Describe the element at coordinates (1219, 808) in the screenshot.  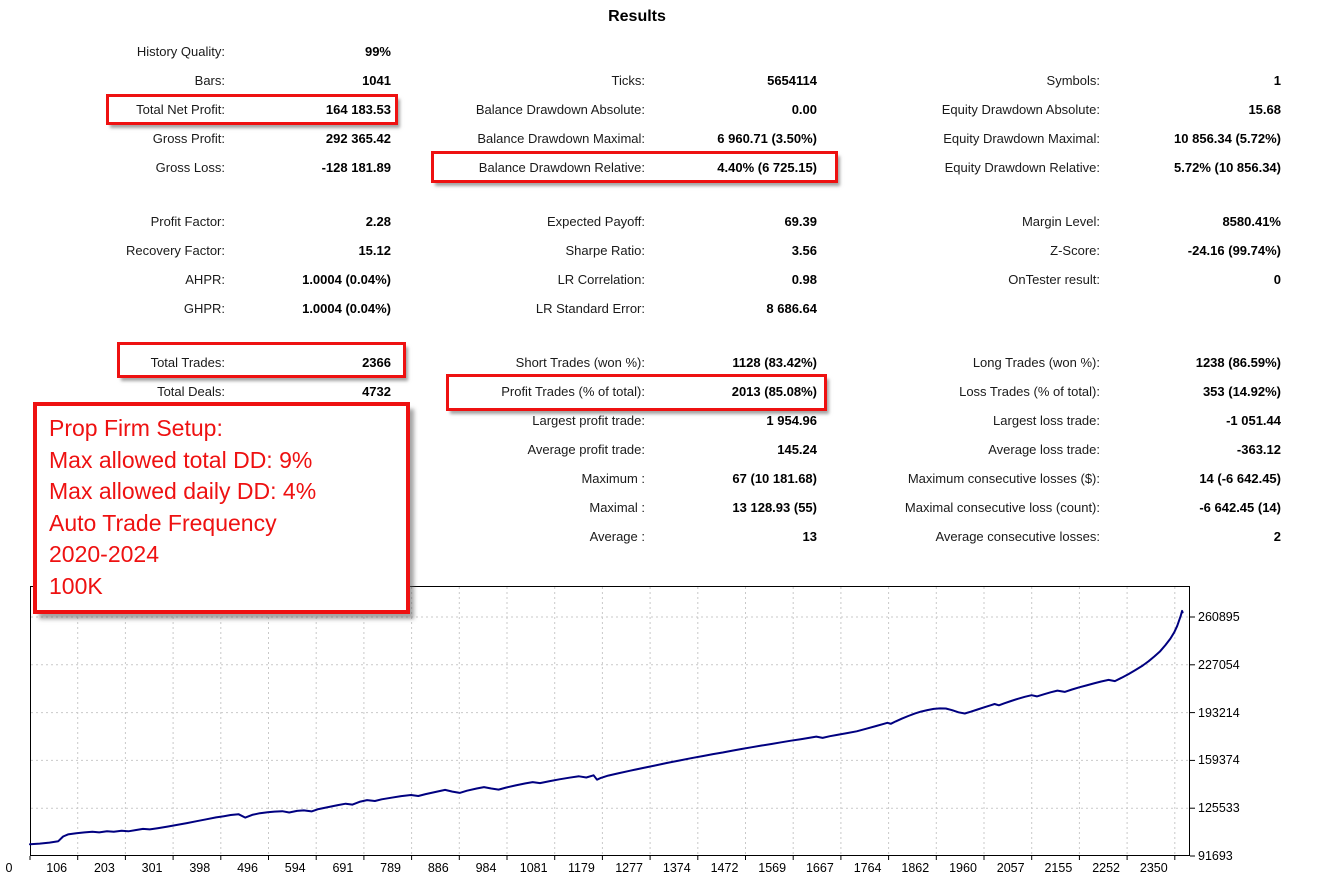
I see `y-axis-label: 125533` at that location.